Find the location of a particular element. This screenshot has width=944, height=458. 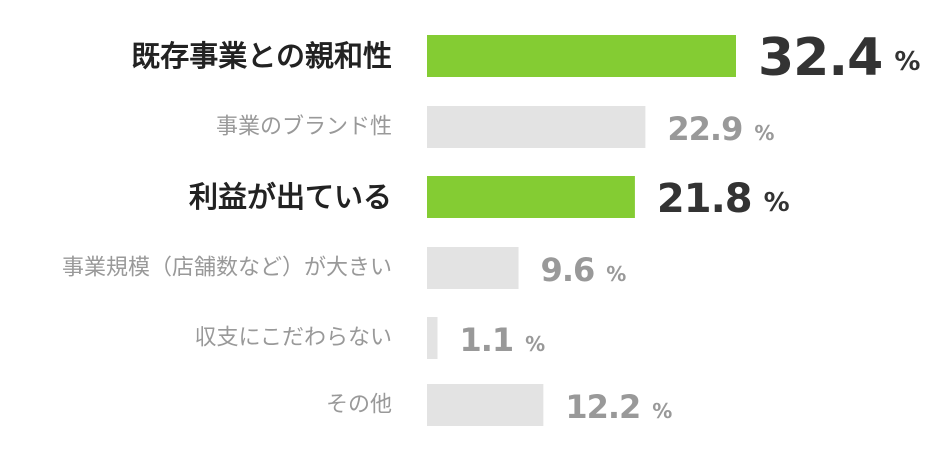

value-label: 22.9 is located at coordinates (704, 129).